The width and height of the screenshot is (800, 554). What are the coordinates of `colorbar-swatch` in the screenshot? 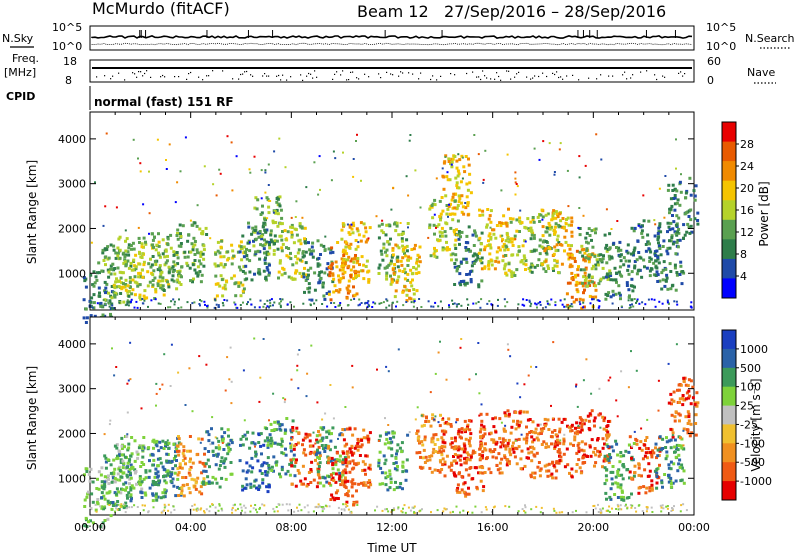 It's located at (729, 491).